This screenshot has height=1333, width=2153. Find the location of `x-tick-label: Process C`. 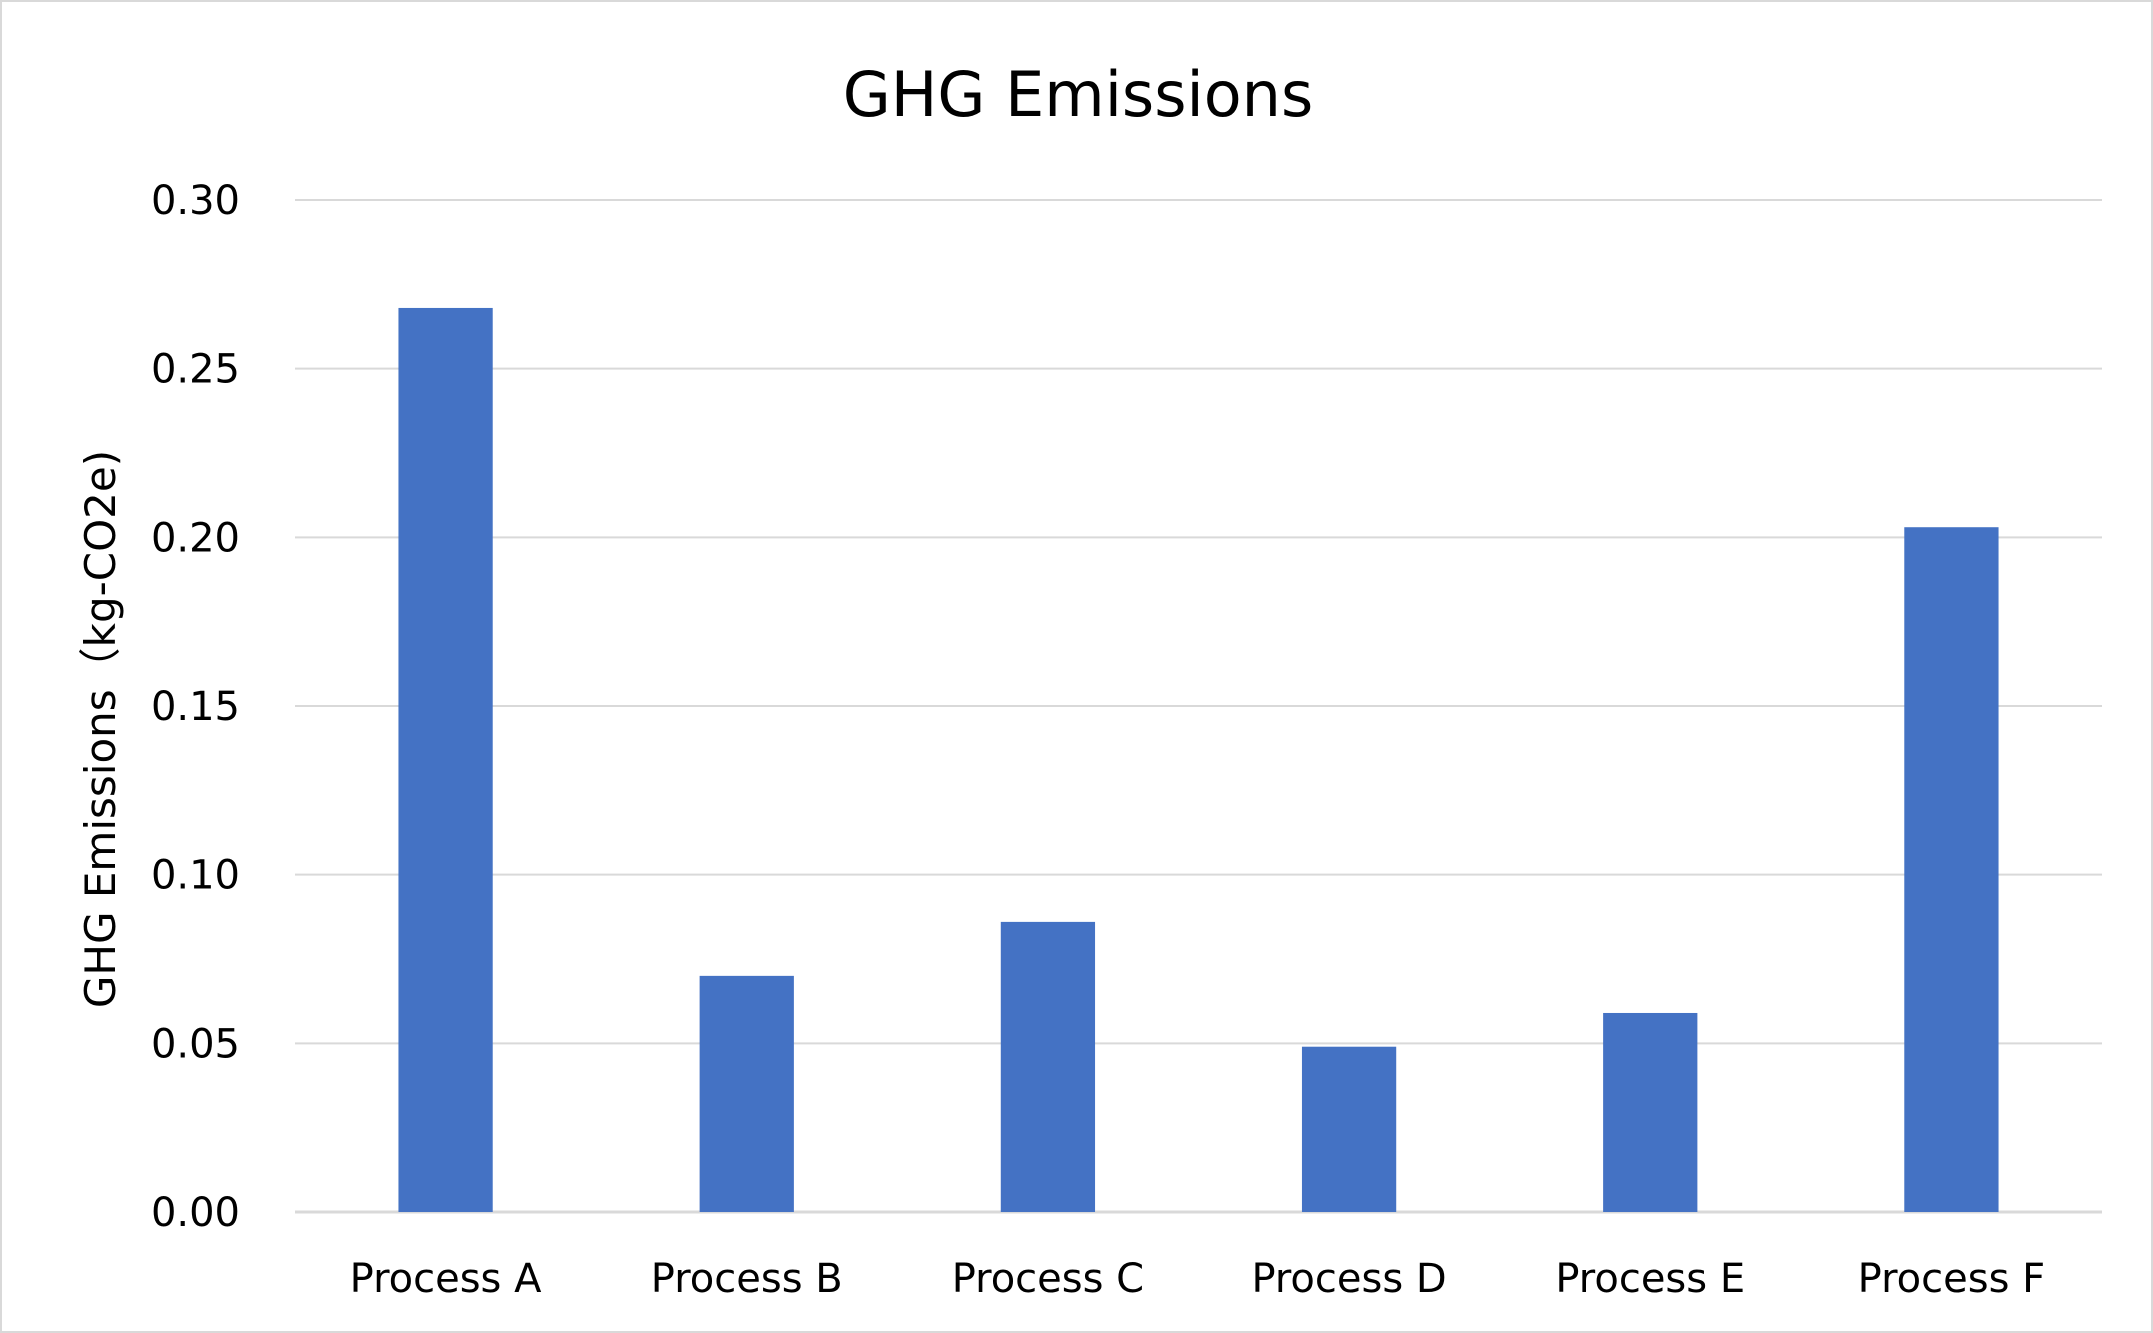

x-tick-label: Process C is located at coordinates (1048, 1279).